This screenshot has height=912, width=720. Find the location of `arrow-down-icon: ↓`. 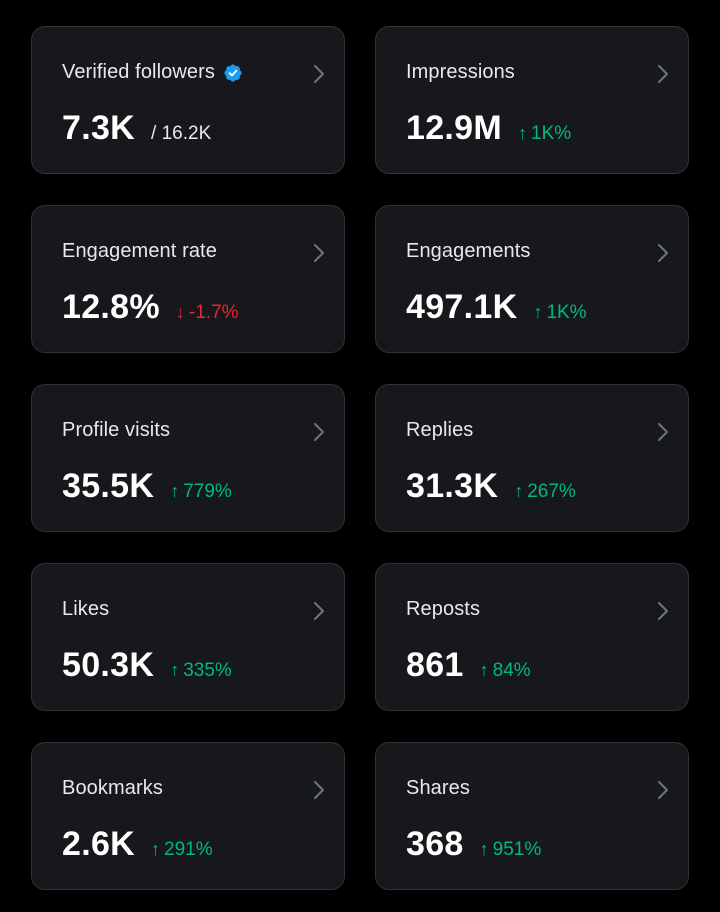

arrow-down-icon: ↓ is located at coordinates (180, 312).